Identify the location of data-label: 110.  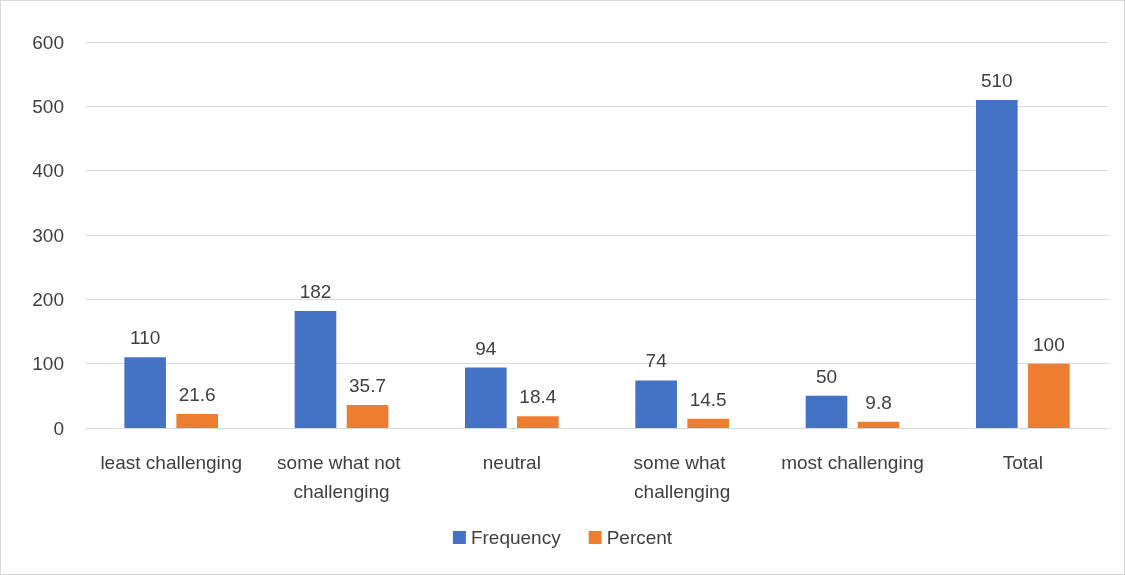
(145, 338).